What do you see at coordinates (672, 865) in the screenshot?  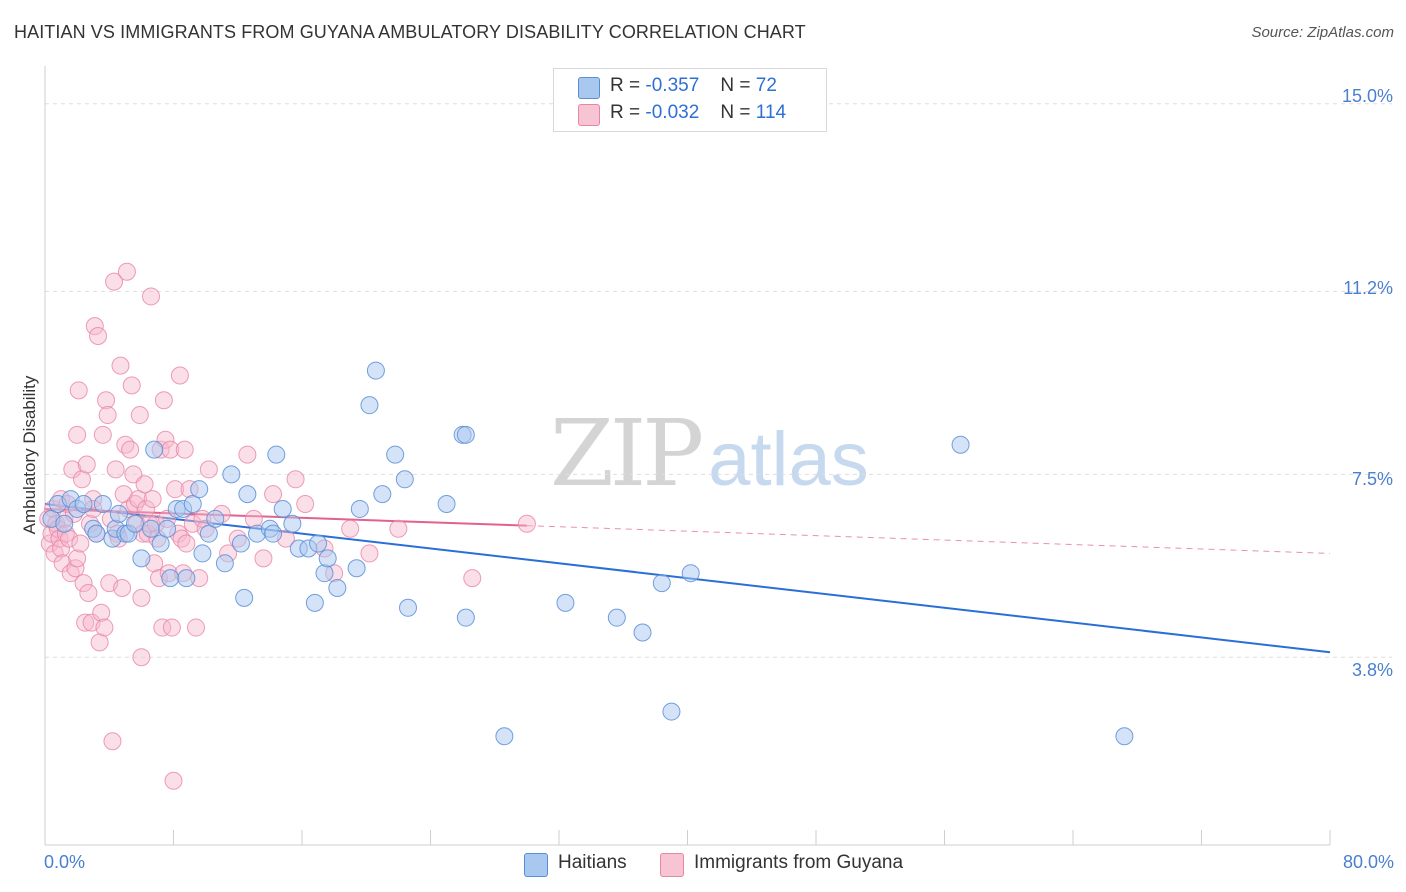 I see `bottom-legend-swatch-pink` at bounding box center [672, 865].